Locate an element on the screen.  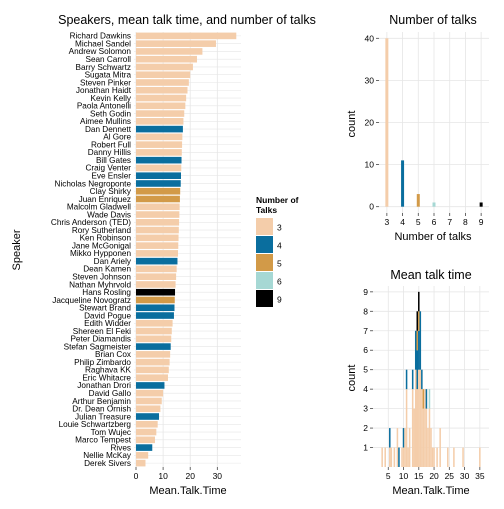
speaker-tick-label: Dan Dennett is located at coordinates (108, 129).